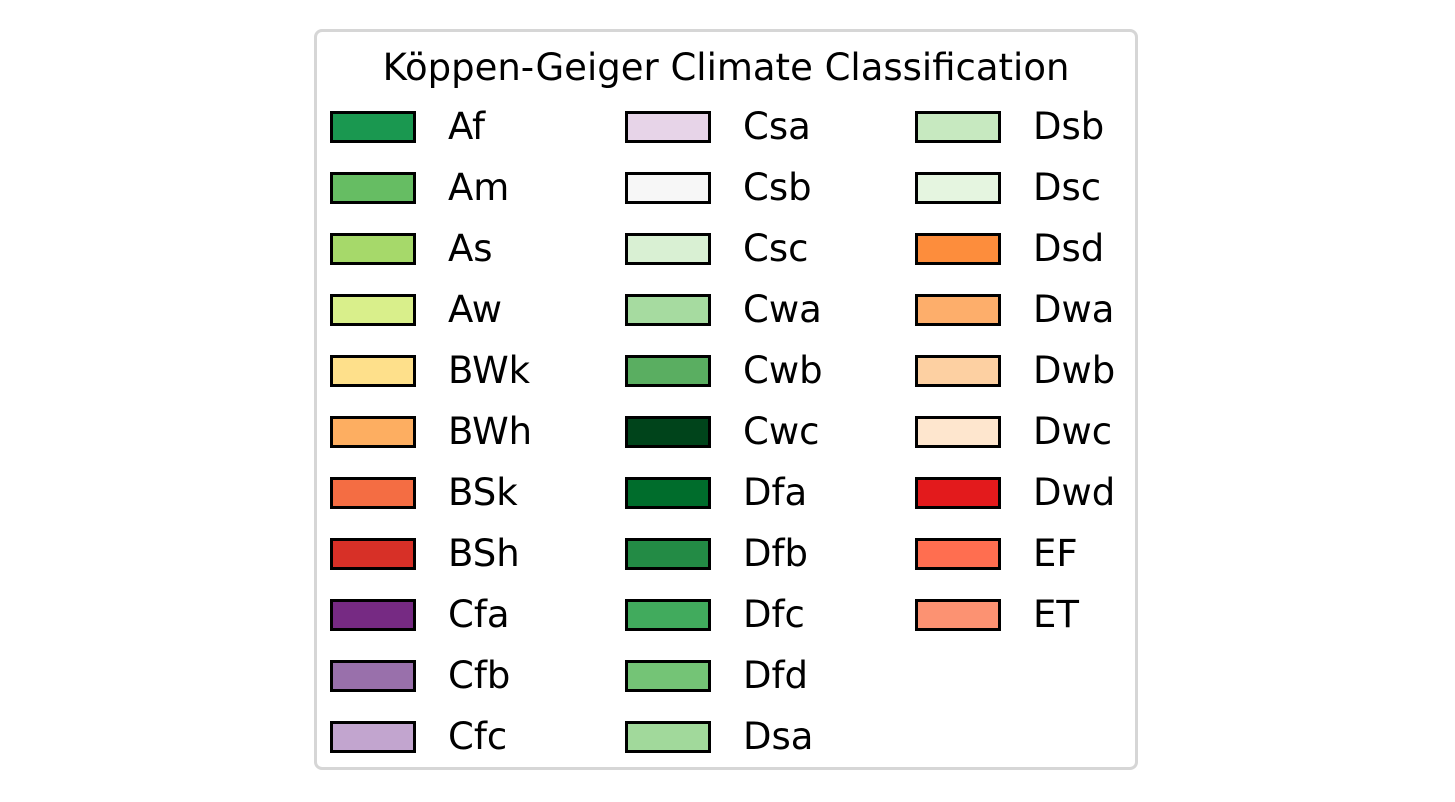 This screenshot has width=1455, height=802. What do you see at coordinates (479, 675) in the screenshot?
I see `legend-label: Cfb` at bounding box center [479, 675].